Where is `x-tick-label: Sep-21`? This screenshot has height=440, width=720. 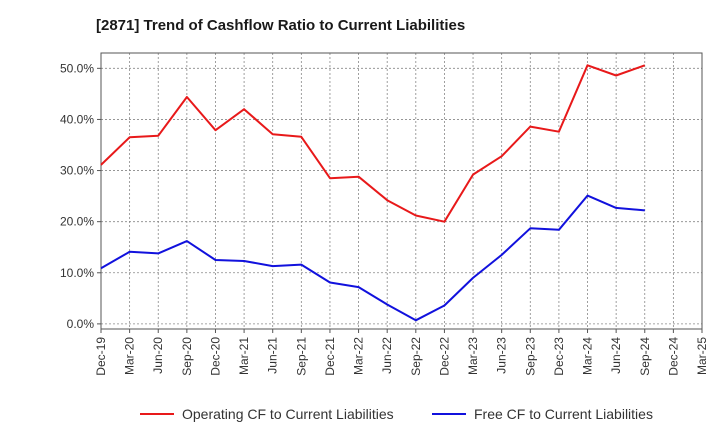
x-tick-label: Sep-21 is located at coordinates (301, 356).